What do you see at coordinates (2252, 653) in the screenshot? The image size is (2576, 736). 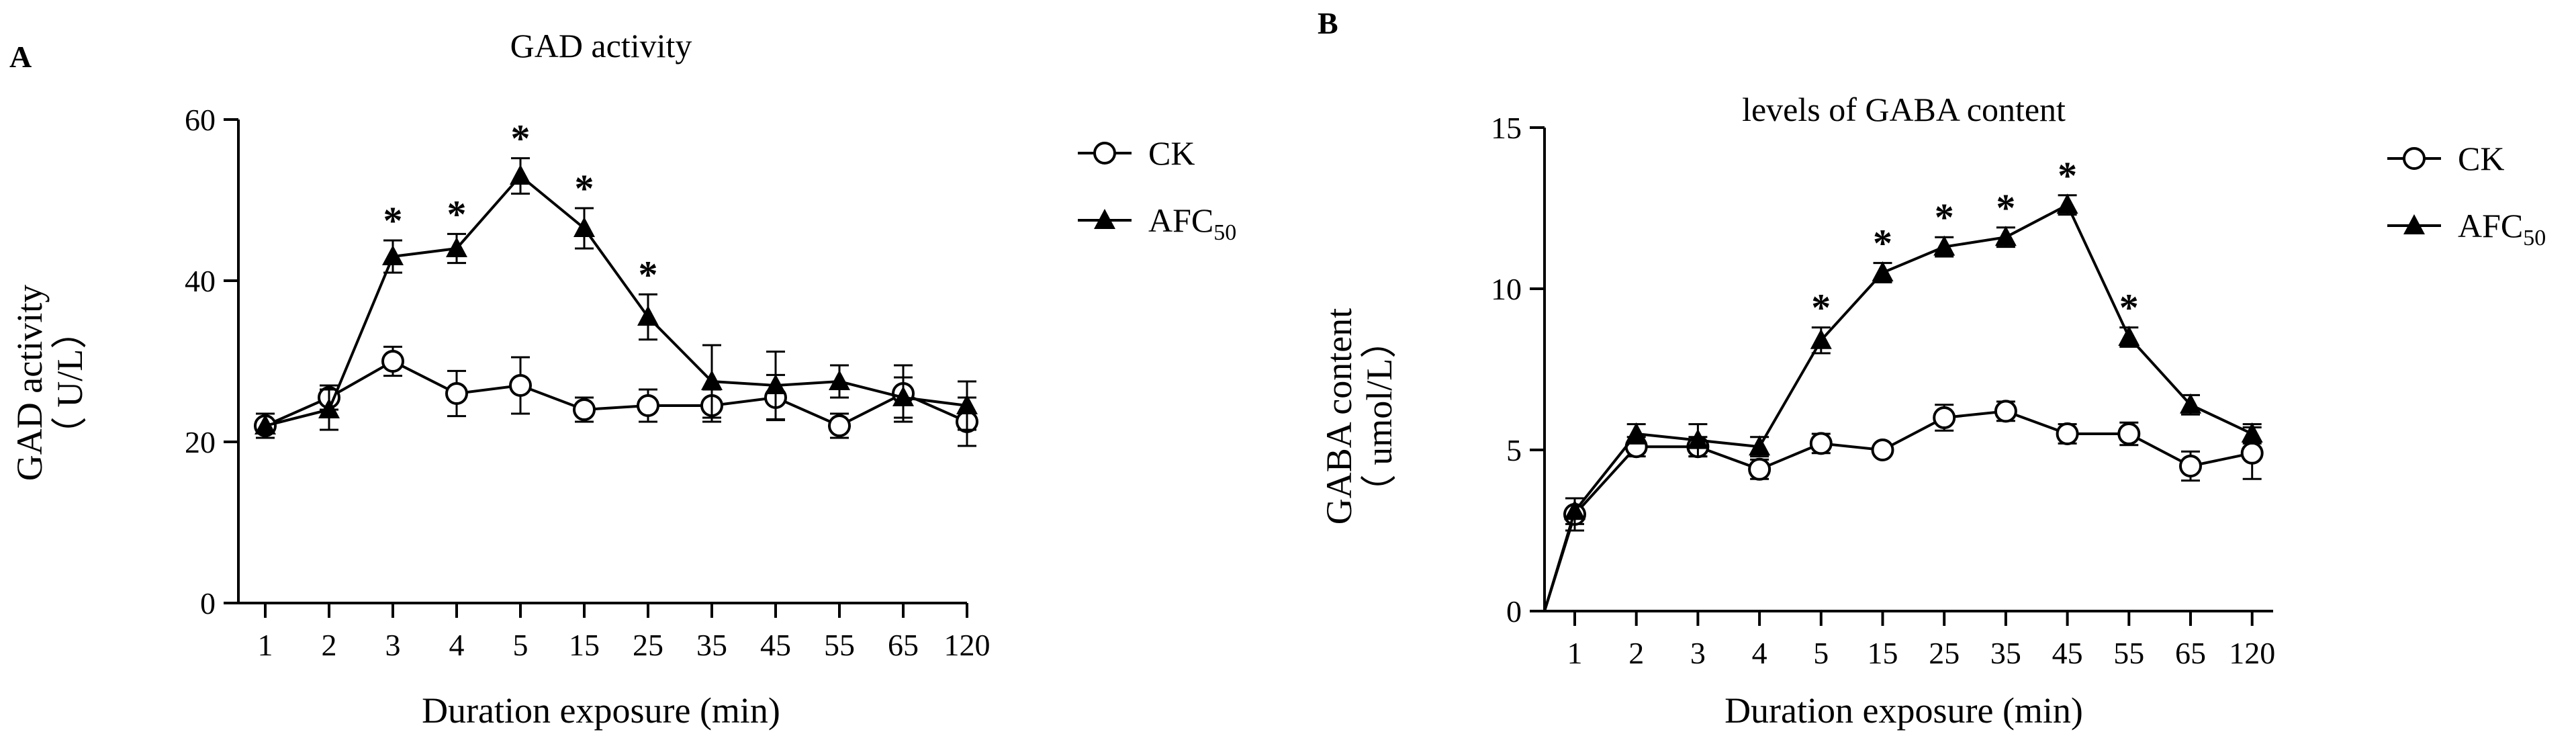 I see `panel-b-x-tick-label: 120` at bounding box center [2252, 653].